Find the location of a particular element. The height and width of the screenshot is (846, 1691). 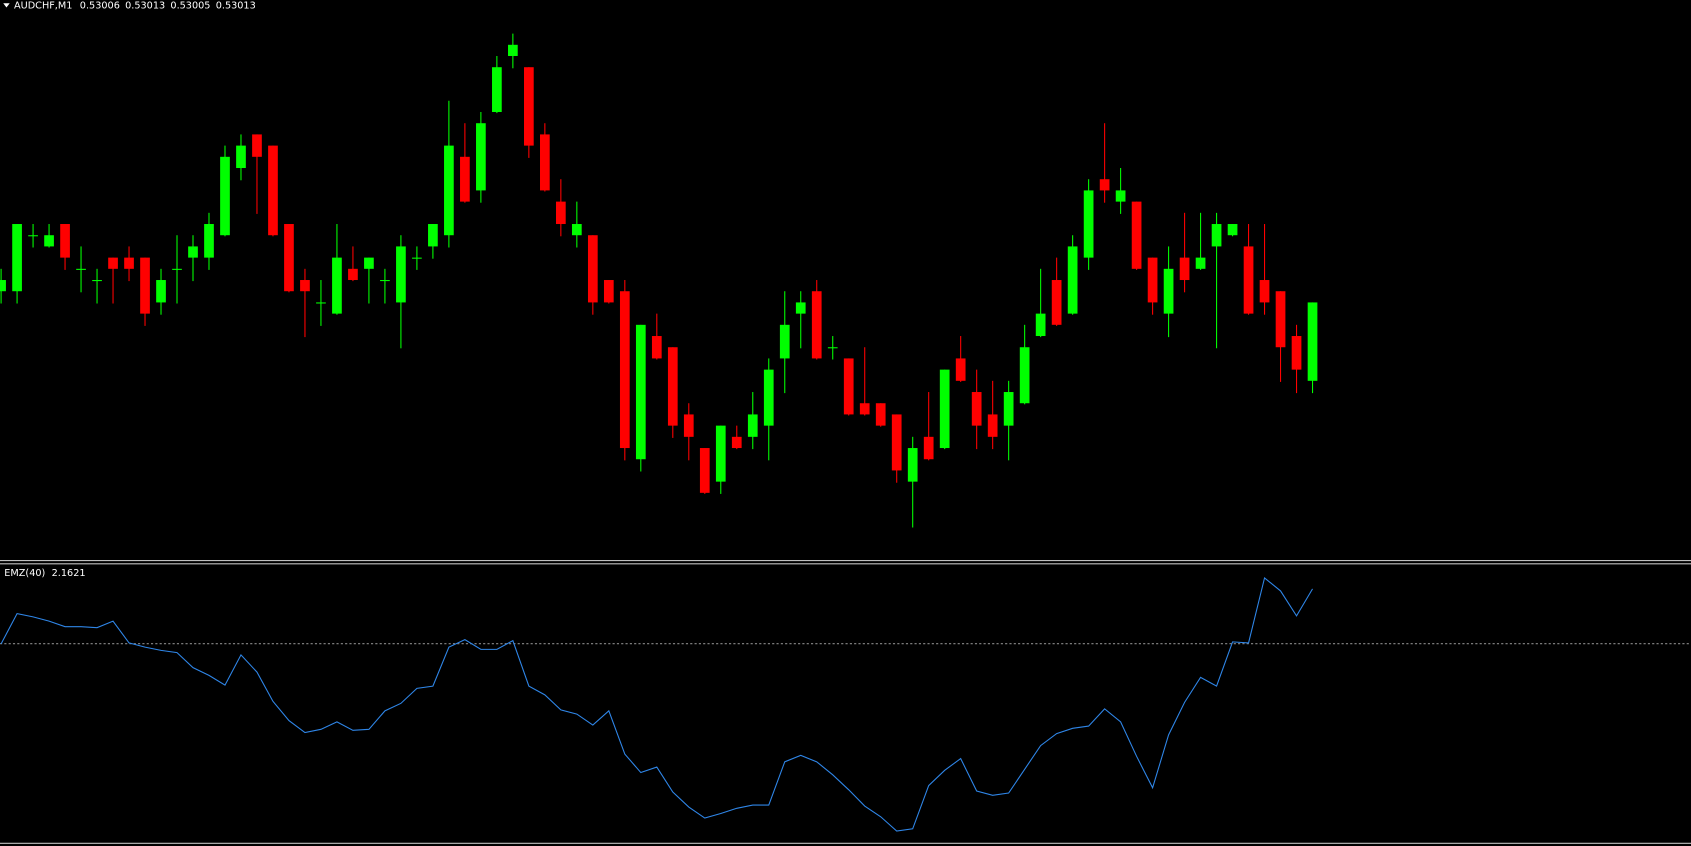

open-price: 0.53006 is located at coordinates (100, 5).